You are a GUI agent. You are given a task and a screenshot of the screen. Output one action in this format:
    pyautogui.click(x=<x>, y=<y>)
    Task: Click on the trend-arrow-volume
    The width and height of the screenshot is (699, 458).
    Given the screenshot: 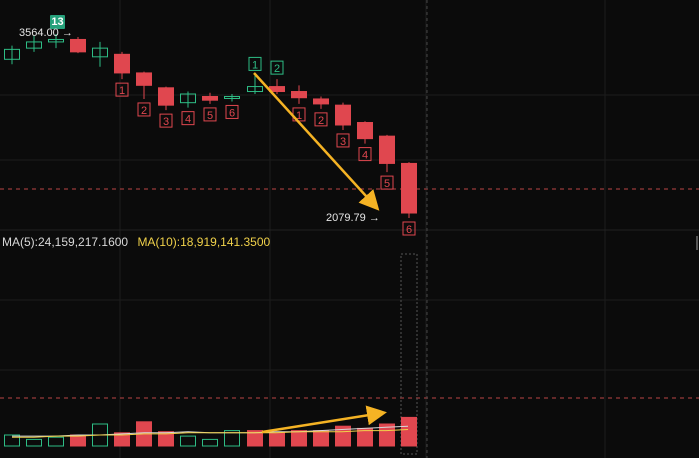 What is the action you would take?
    pyautogui.click(x=324, y=419)
    